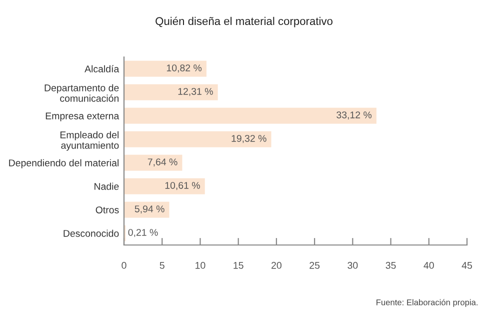 This screenshot has width=488, height=323. Describe the element at coordinates (81, 93) in the screenshot. I see `y-tick-label: Departamento de comunicación` at that location.